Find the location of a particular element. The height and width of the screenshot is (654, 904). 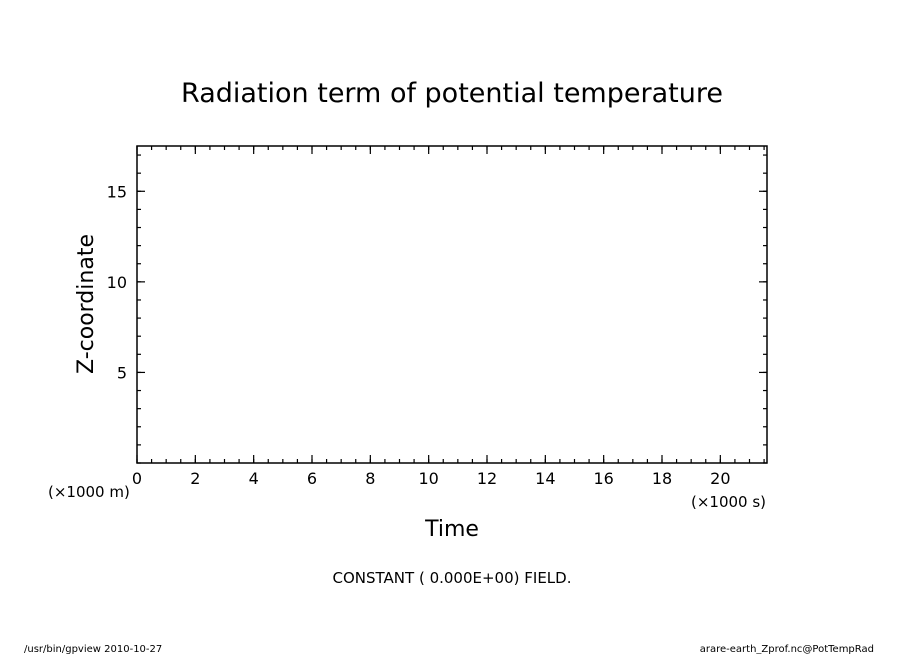

chart-title: Radiation term of potential temperature is located at coordinates (452, 93).